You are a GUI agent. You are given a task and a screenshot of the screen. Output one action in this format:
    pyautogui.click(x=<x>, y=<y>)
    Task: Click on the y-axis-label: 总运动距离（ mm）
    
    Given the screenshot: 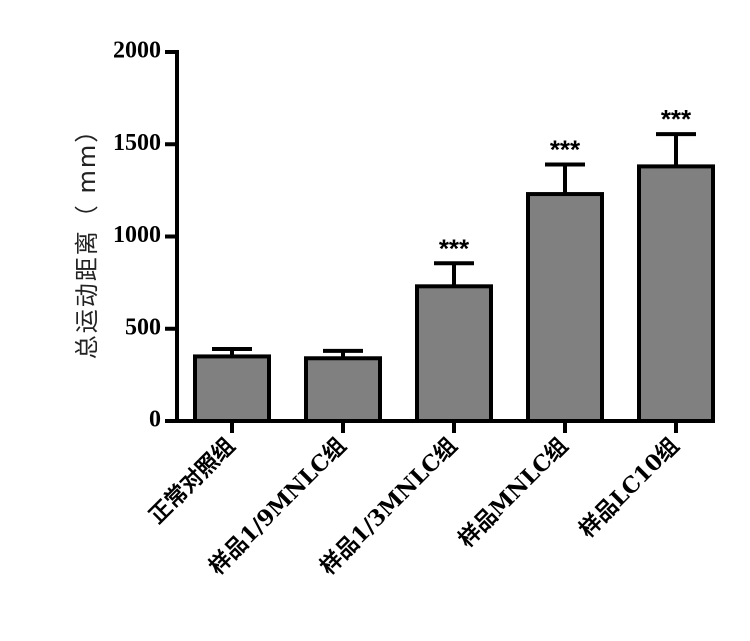 What is the action you would take?
    pyautogui.click(x=87, y=238)
    